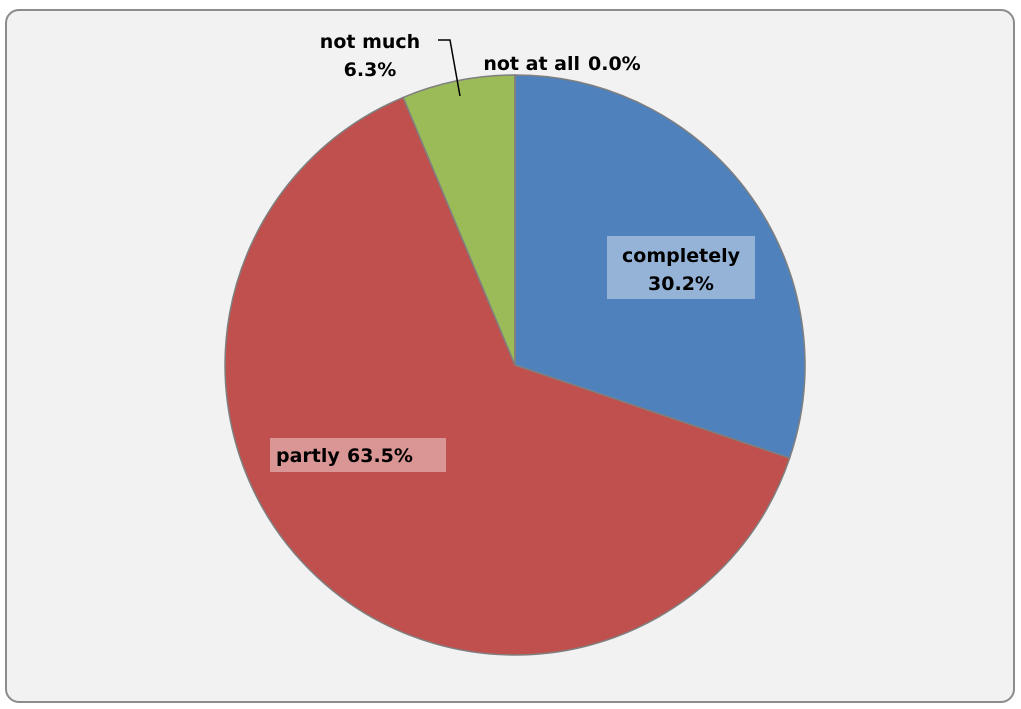 This screenshot has height=709, width=1021. Describe the element at coordinates (681, 256) in the screenshot. I see `slice-label-completely: completely` at that location.